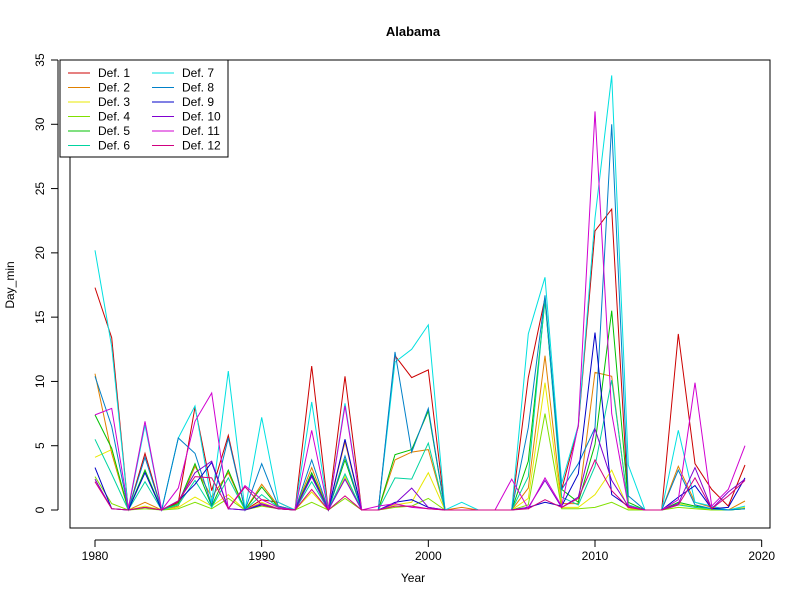 The width and height of the screenshot is (800, 600). What do you see at coordinates (428, 556) in the screenshot?
I see `x-tick-label: 2000` at bounding box center [428, 556].